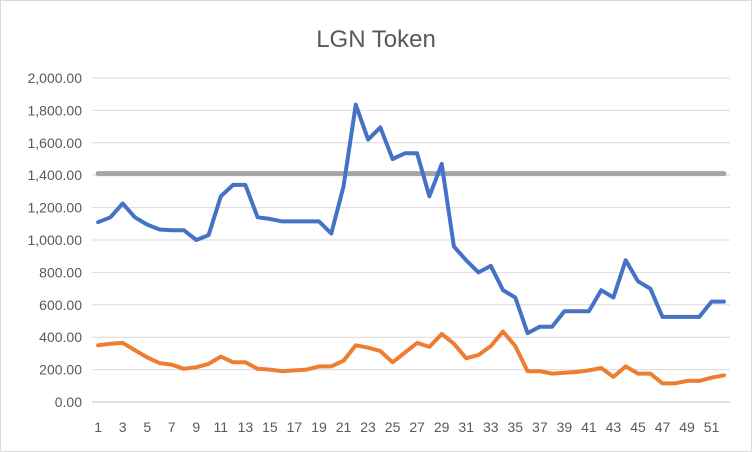 This screenshot has height=452, width=752. What do you see at coordinates (376, 39) in the screenshot?
I see `chart-title: LGN Token` at bounding box center [376, 39].